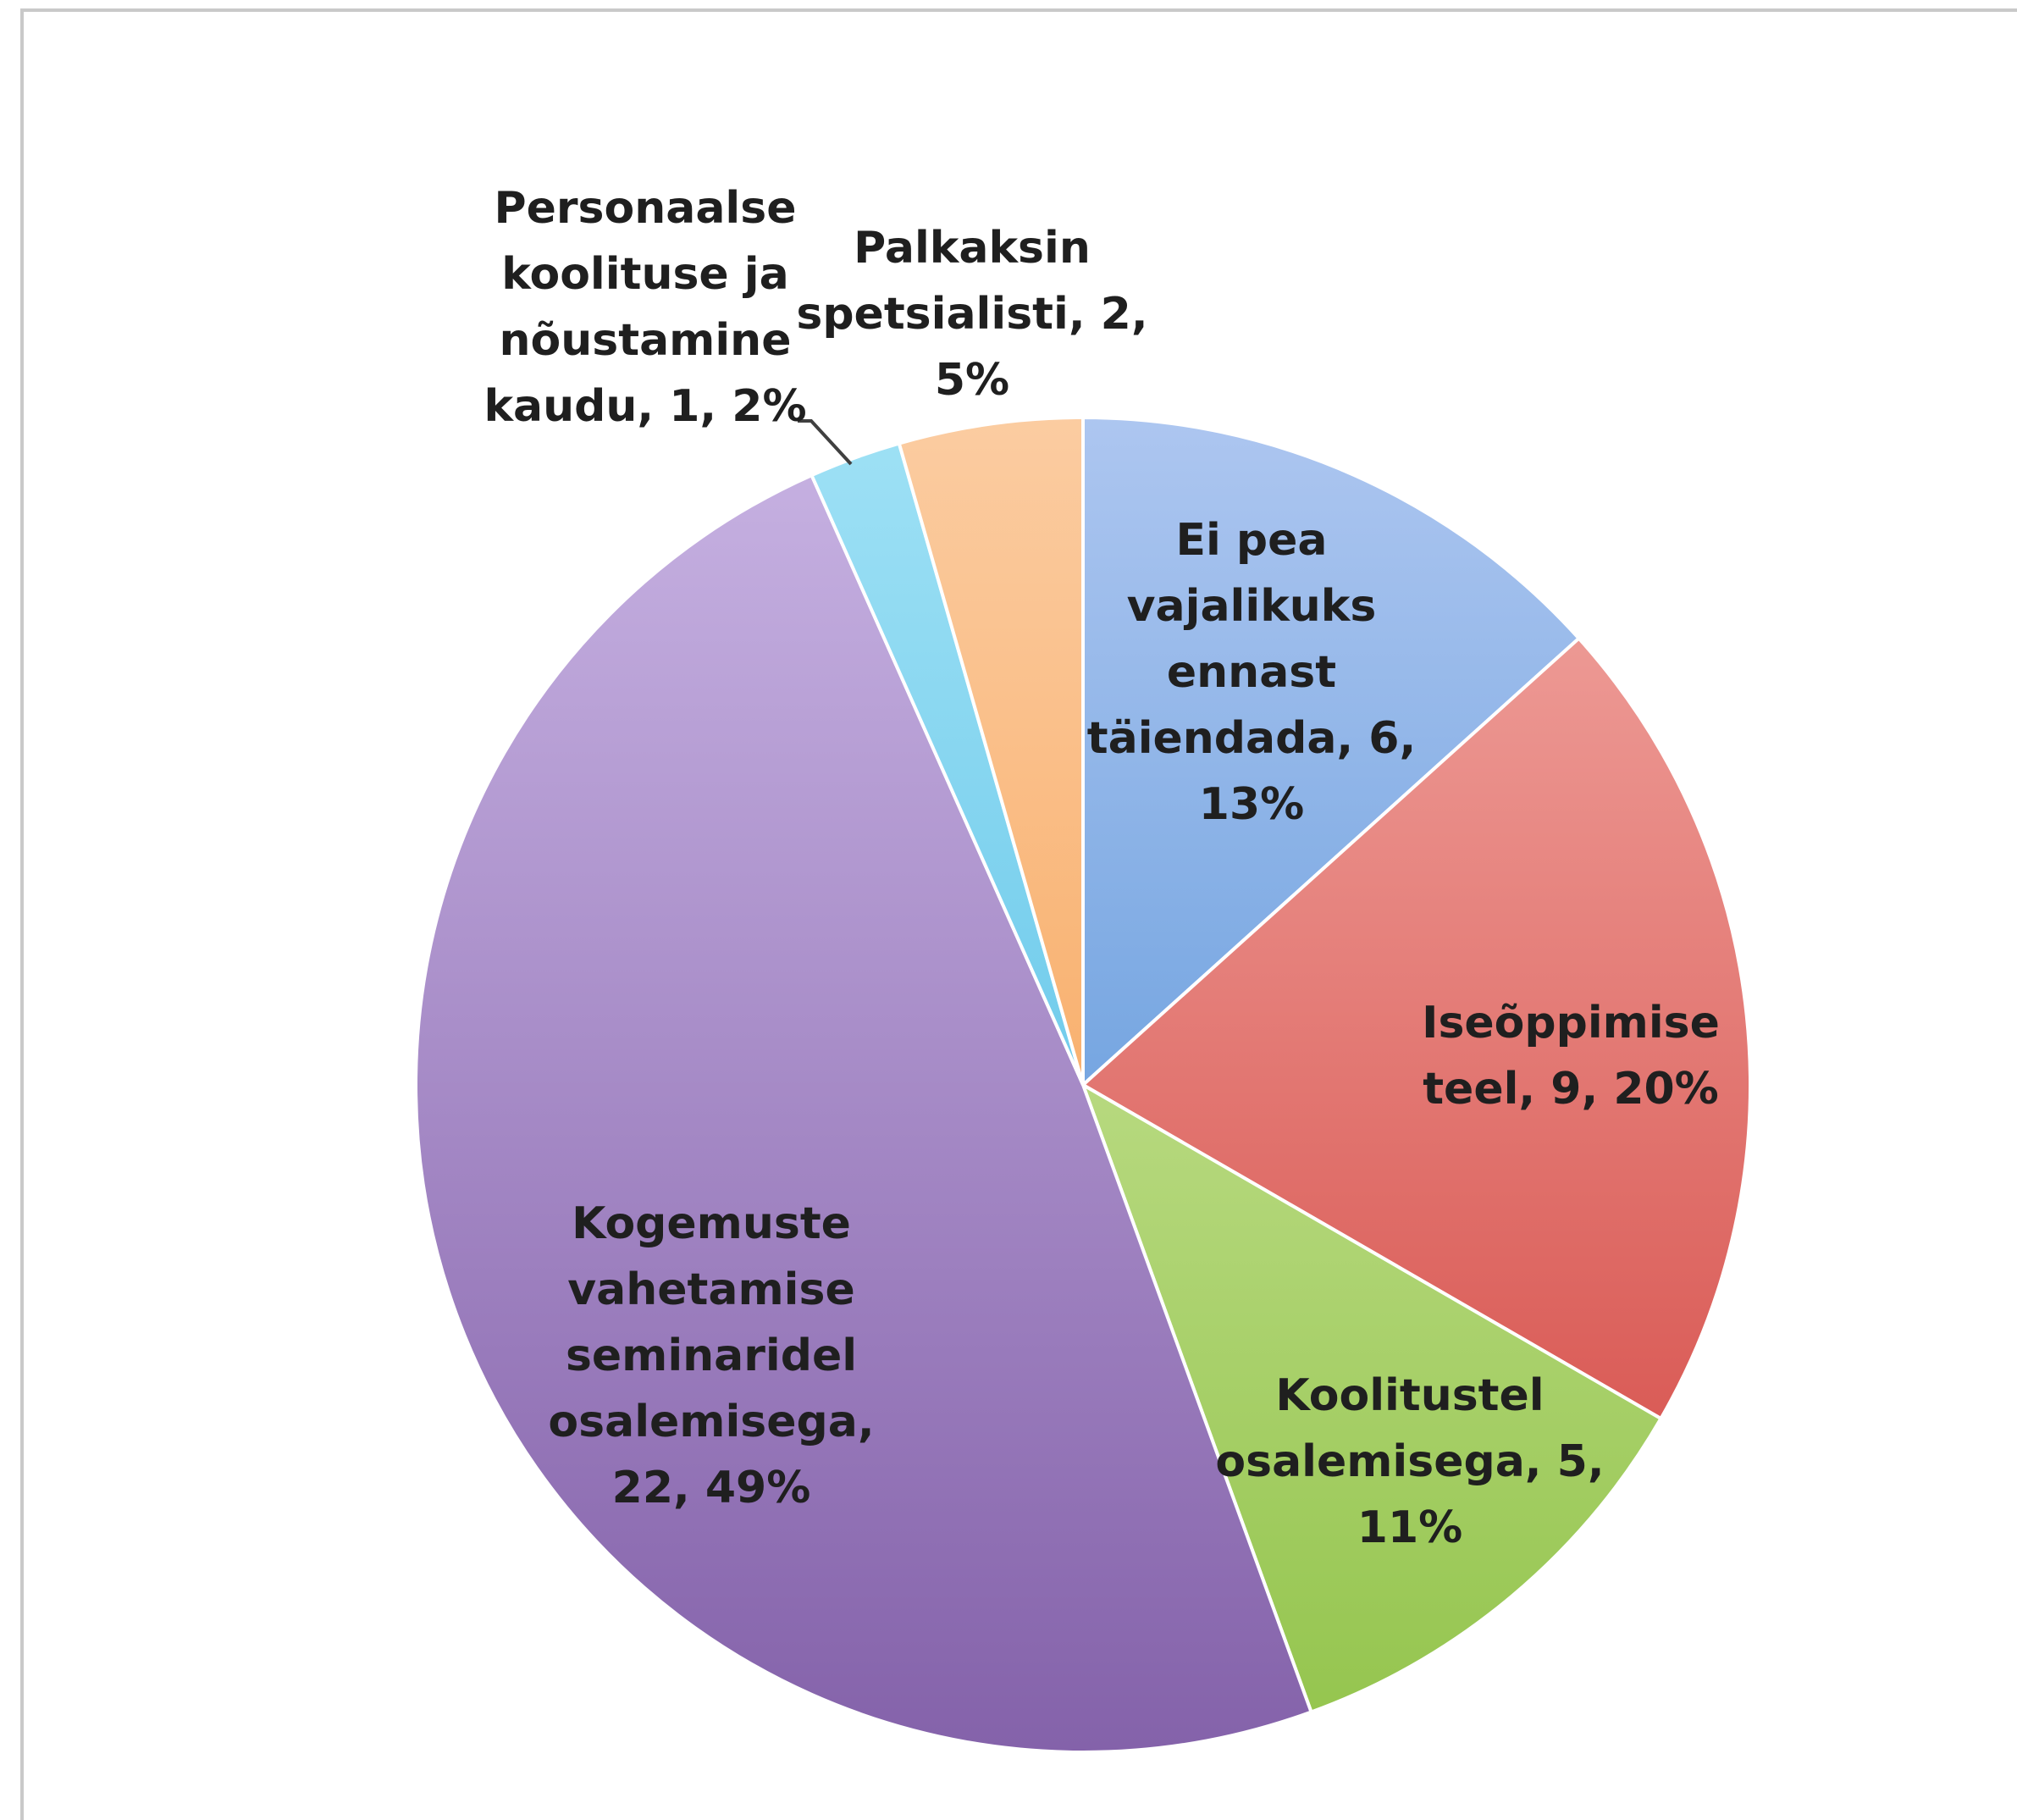 The image size is (2017, 1820). I want to click on slice-label-line: Koolitustel, so click(1410, 1395).